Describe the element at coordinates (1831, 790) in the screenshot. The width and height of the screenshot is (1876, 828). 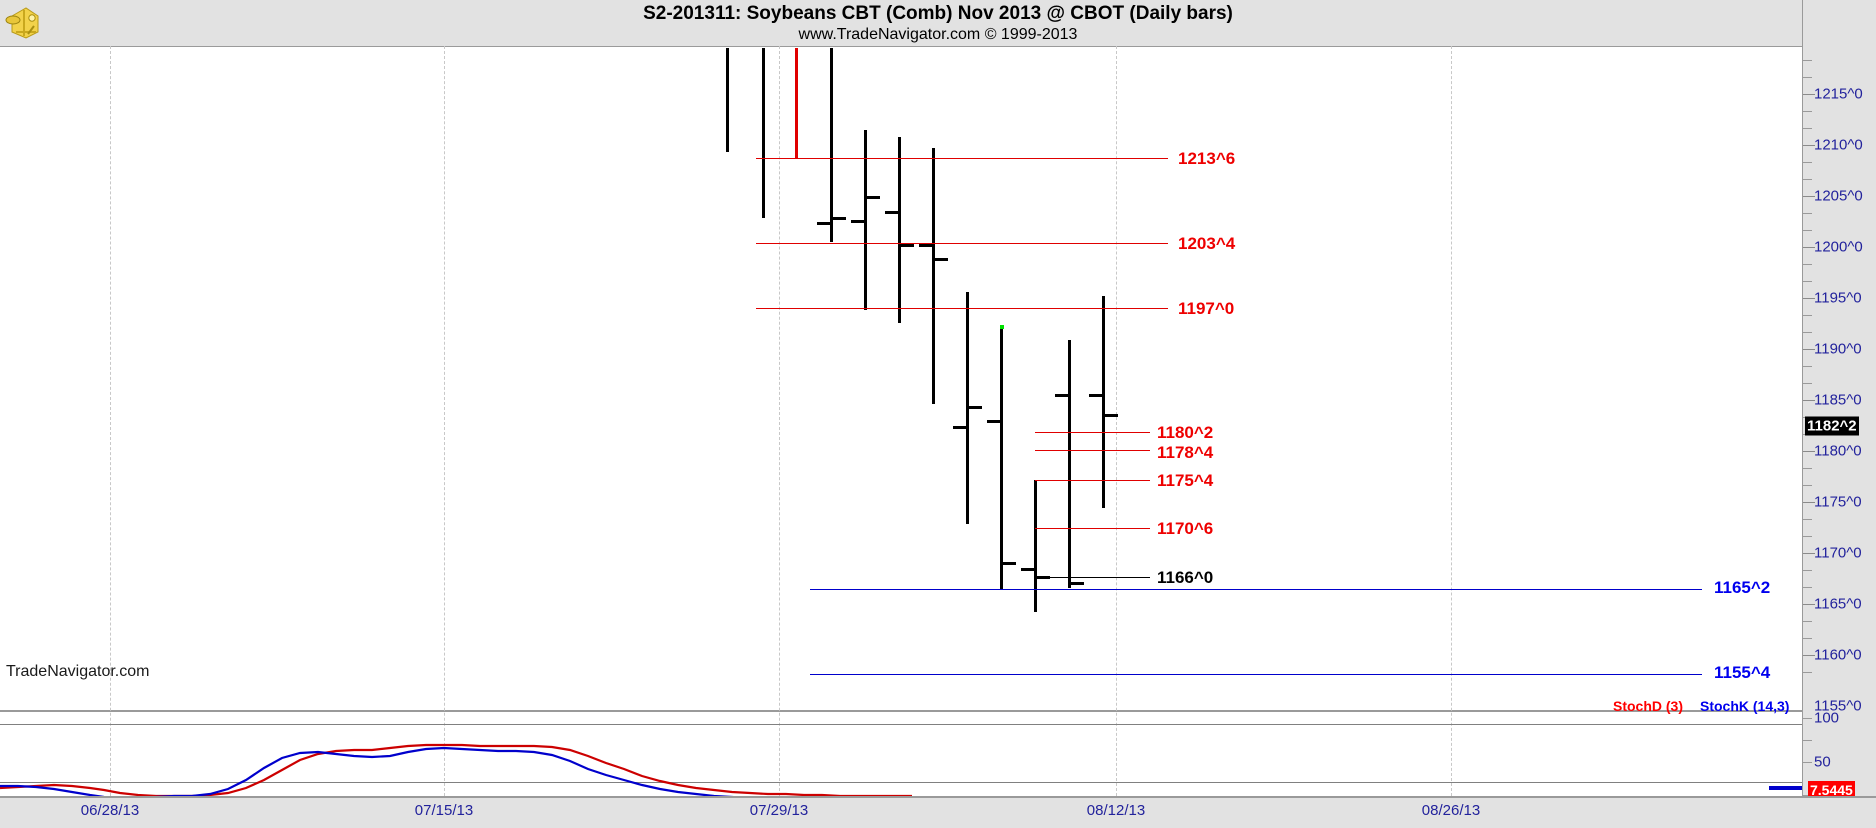
I see `stoch-last-value-badge: 7.5445` at that location.